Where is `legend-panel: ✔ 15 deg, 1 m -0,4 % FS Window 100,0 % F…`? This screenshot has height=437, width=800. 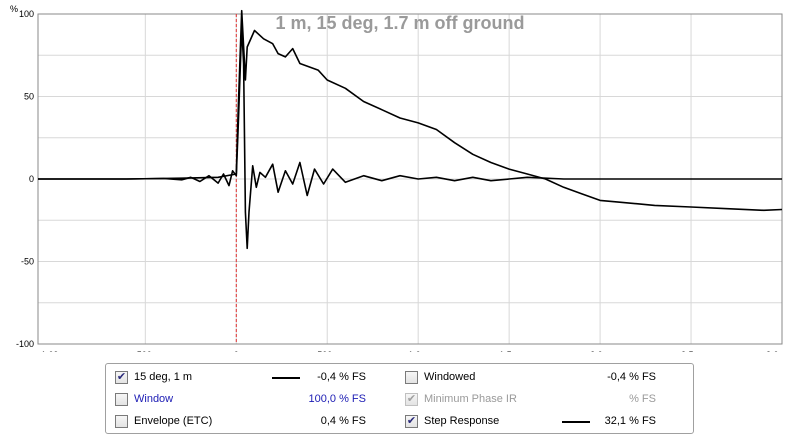
legend-panel: ✔ 15 deg, 1 m -0,4 % FS Window 100,0 % F… is located at coordinates (399, 398).